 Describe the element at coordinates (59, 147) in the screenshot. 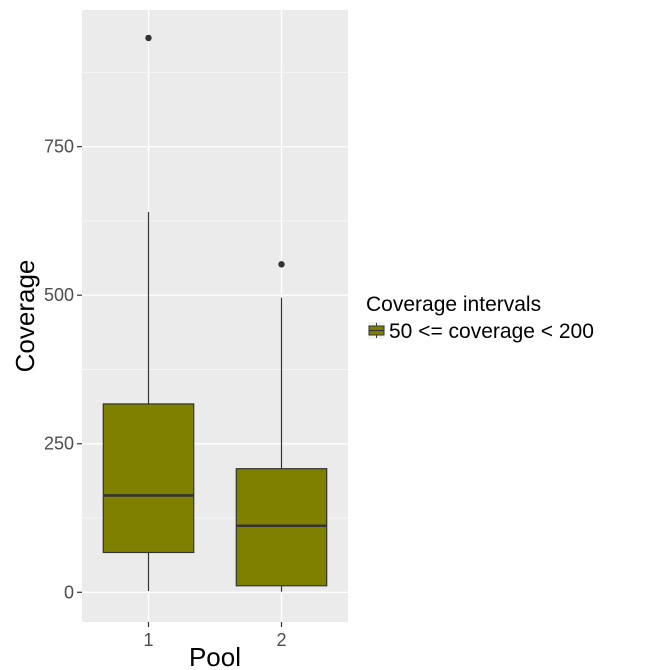

I see `y-tick-label: 750` at that location.